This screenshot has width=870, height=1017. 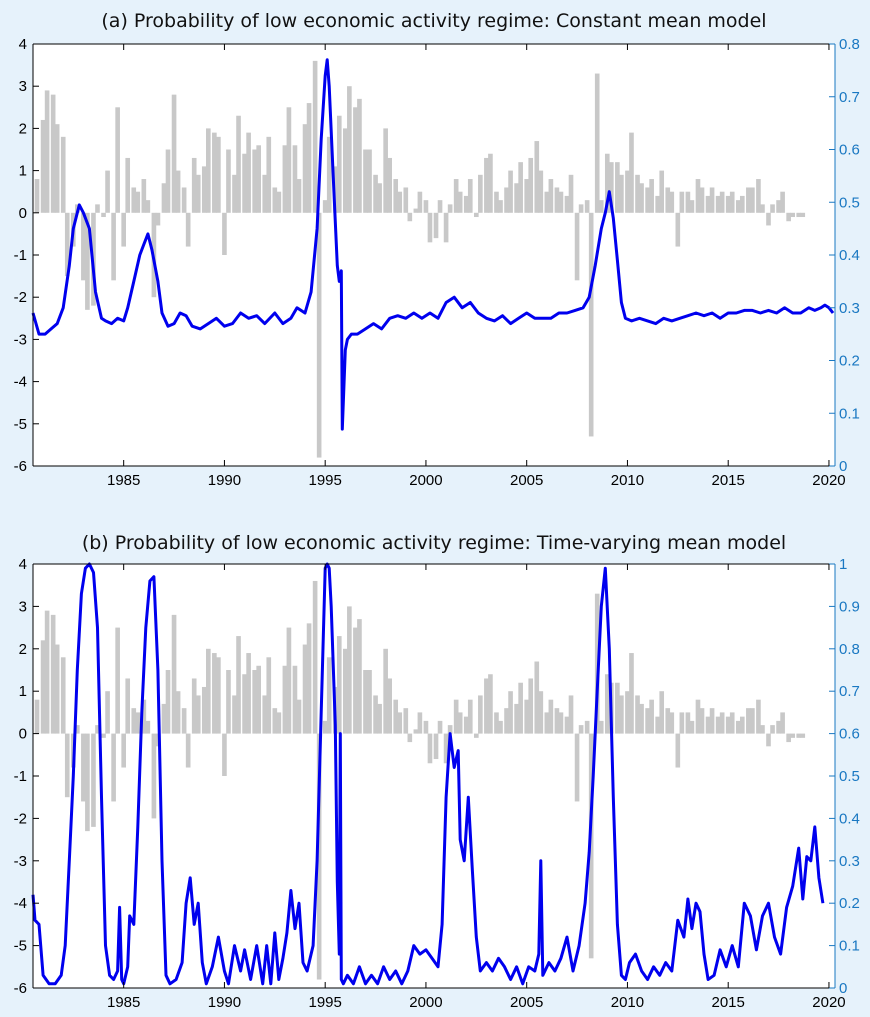 What do you see at coordinates (849, 202) in the screenshot?
I see `y-tick-label-right: 0.5` at bounding box center [849, 202].